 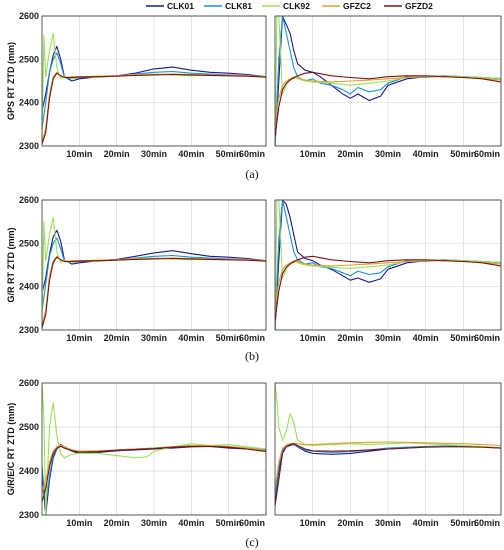 I want to click on y-axis-label: G/R/E/C RT ZTD (mm), so click(x=11, y=449).